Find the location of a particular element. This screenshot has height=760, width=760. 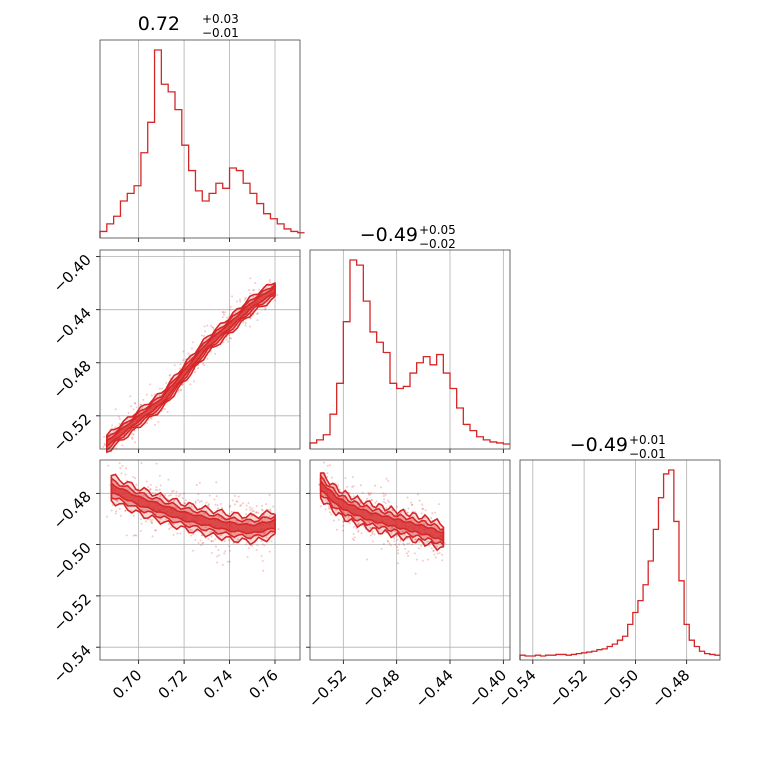

y-tick-label: −0.44 is located at coordinates (72, 326).